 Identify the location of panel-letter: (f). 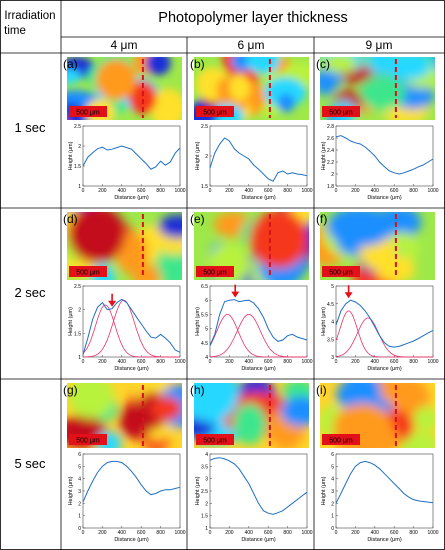
(321, 219).